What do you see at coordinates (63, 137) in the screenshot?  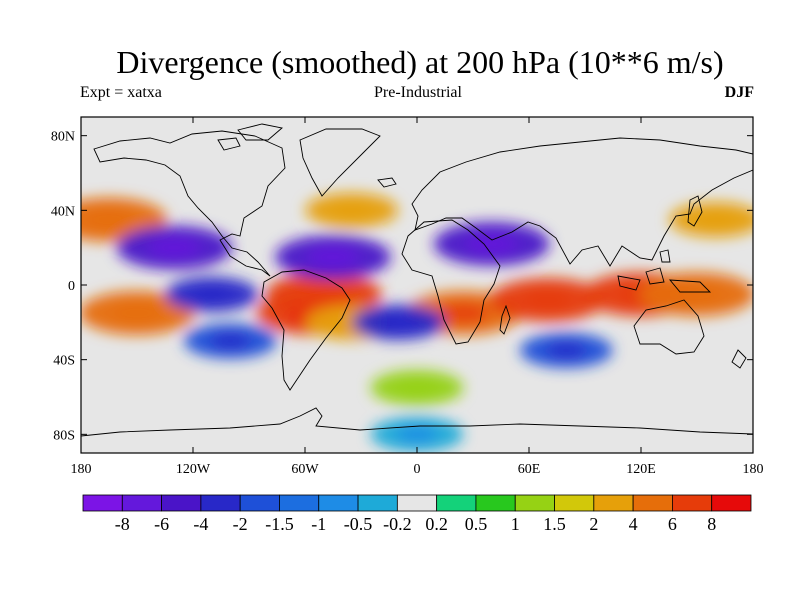 I see `lat-label: 80N` at bounding box center [63, 137].